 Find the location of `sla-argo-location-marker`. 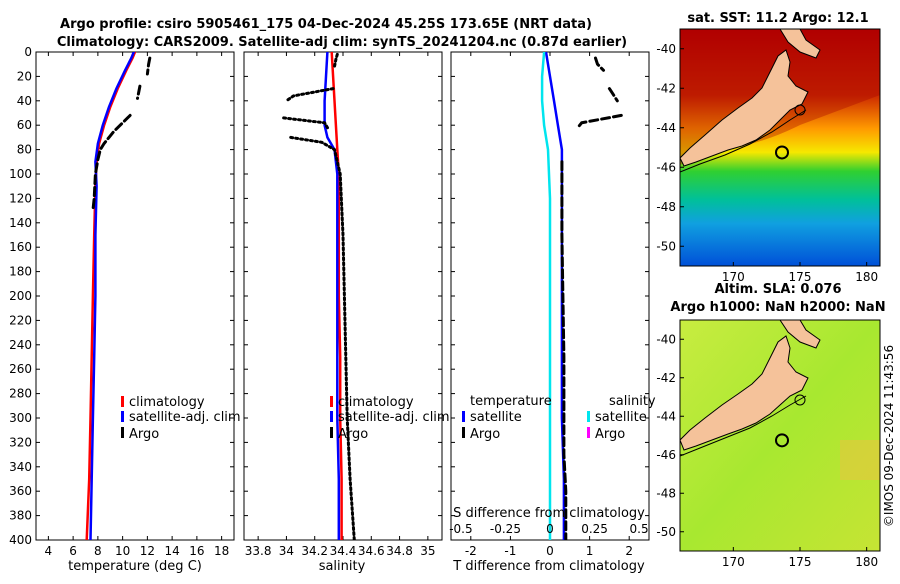

sla-argo-location-marker is located at coordinates (782, 440).